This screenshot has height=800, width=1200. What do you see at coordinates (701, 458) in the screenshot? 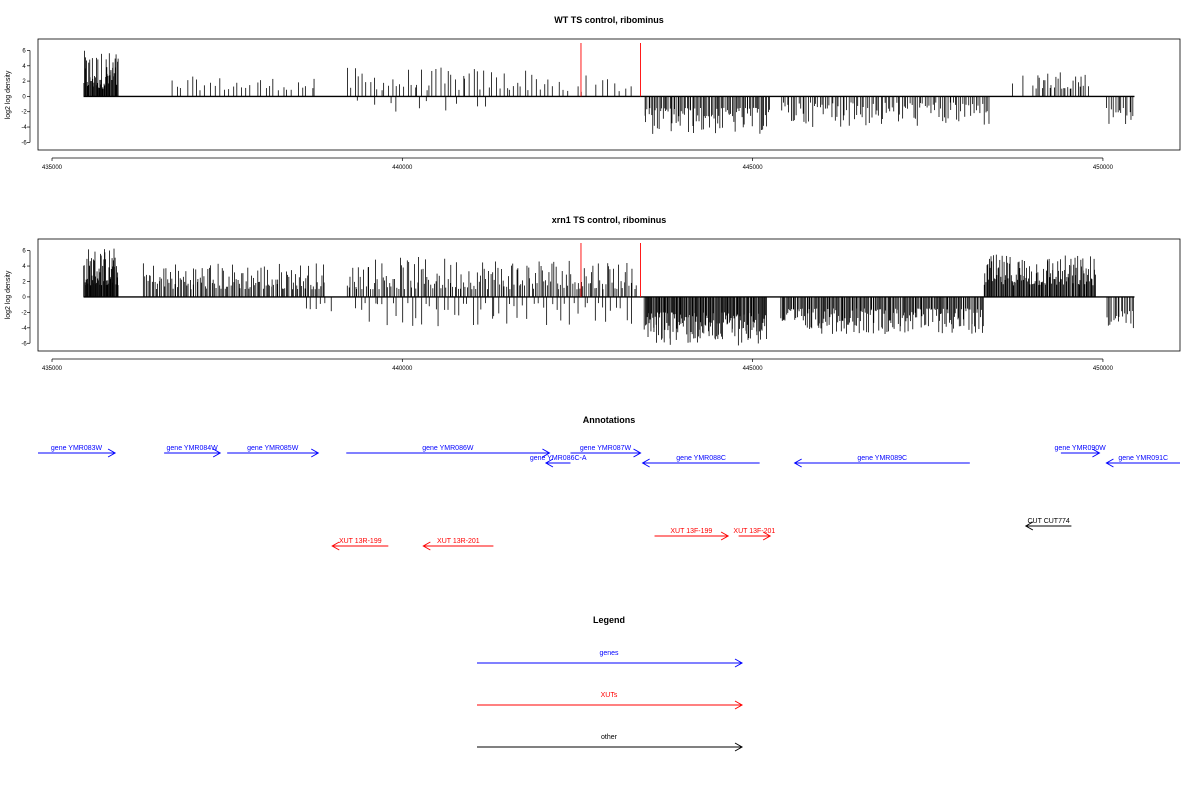
I see `gene-label: gene YMR088C` at bounding box center [701, 458].